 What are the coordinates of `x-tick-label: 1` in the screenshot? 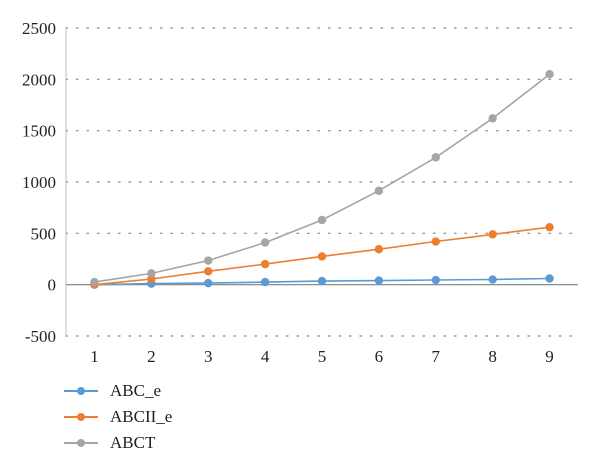 It's located at (94, 356).